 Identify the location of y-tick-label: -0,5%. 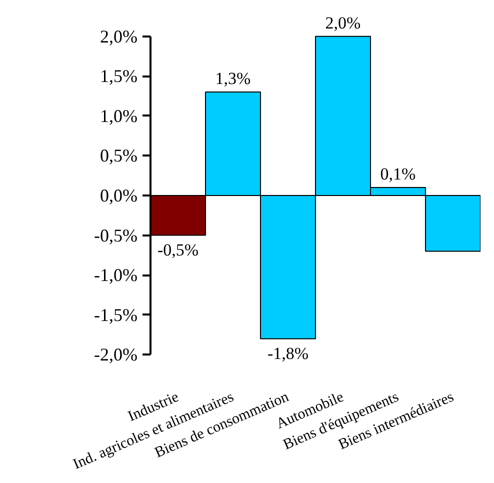
(116, 235).